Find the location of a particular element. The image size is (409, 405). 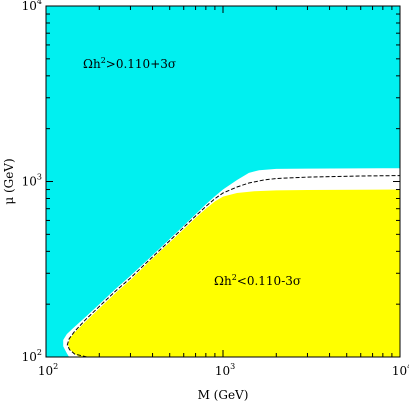

y-tick-label: 104 is located at coordinates (32, 6).